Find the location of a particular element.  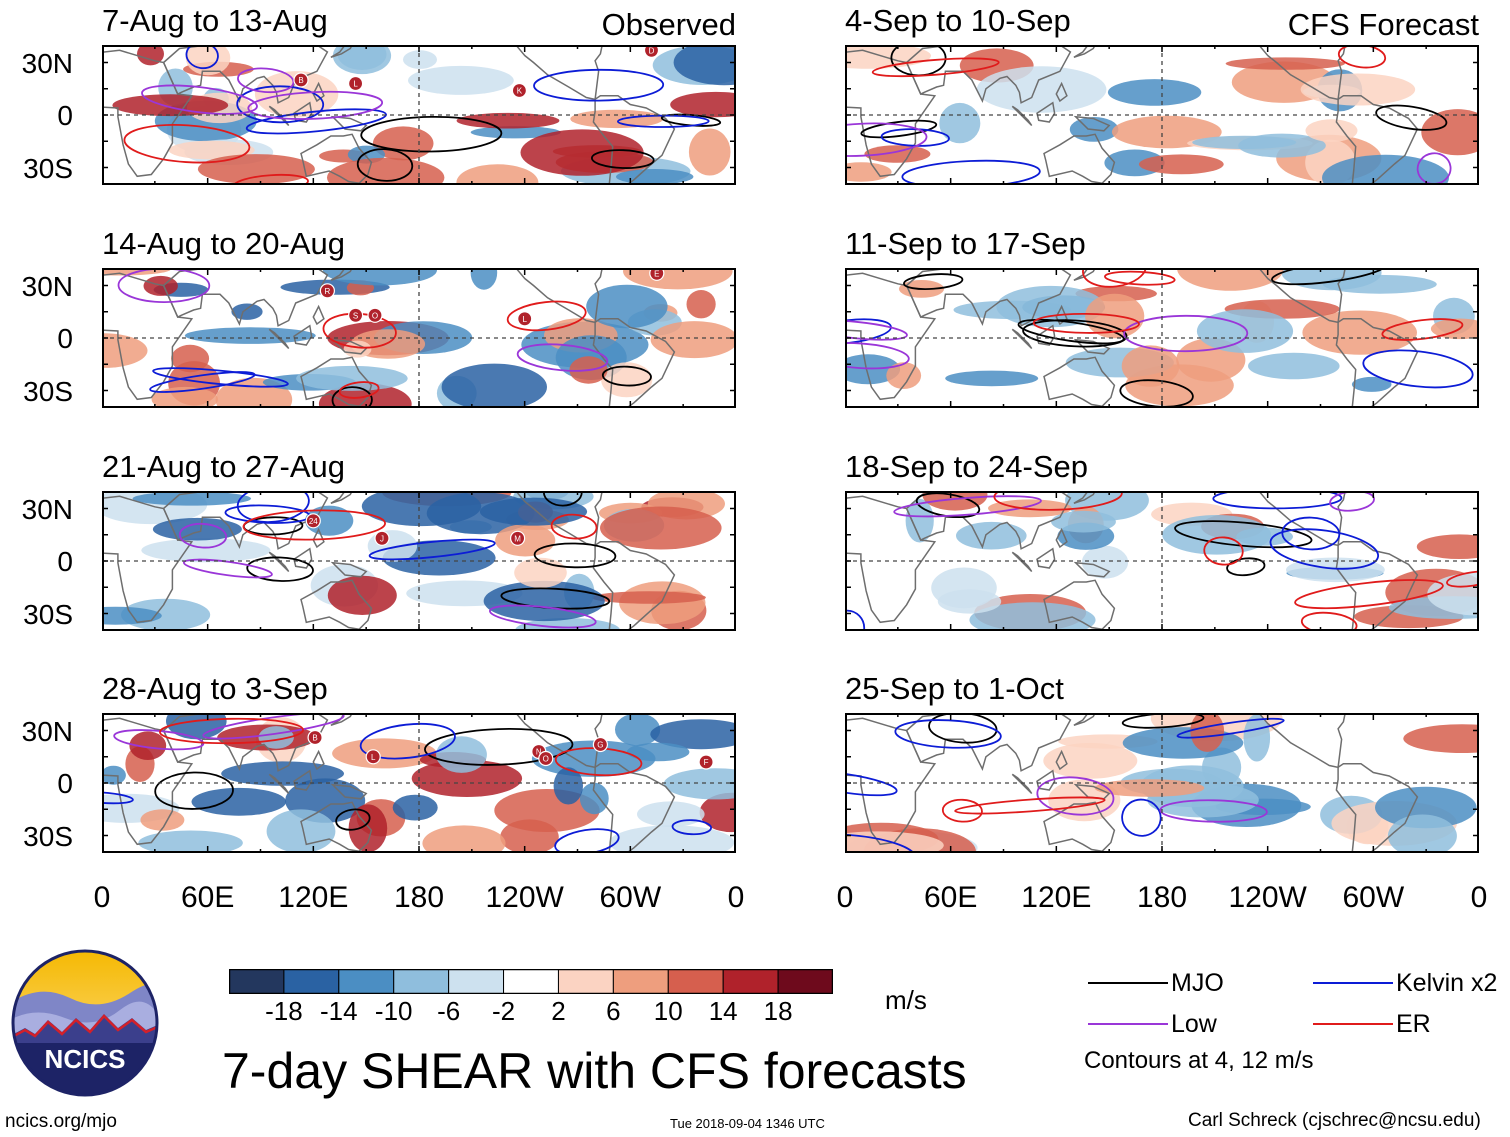

storm-marker: 24 is located at coordinates (313, 521).